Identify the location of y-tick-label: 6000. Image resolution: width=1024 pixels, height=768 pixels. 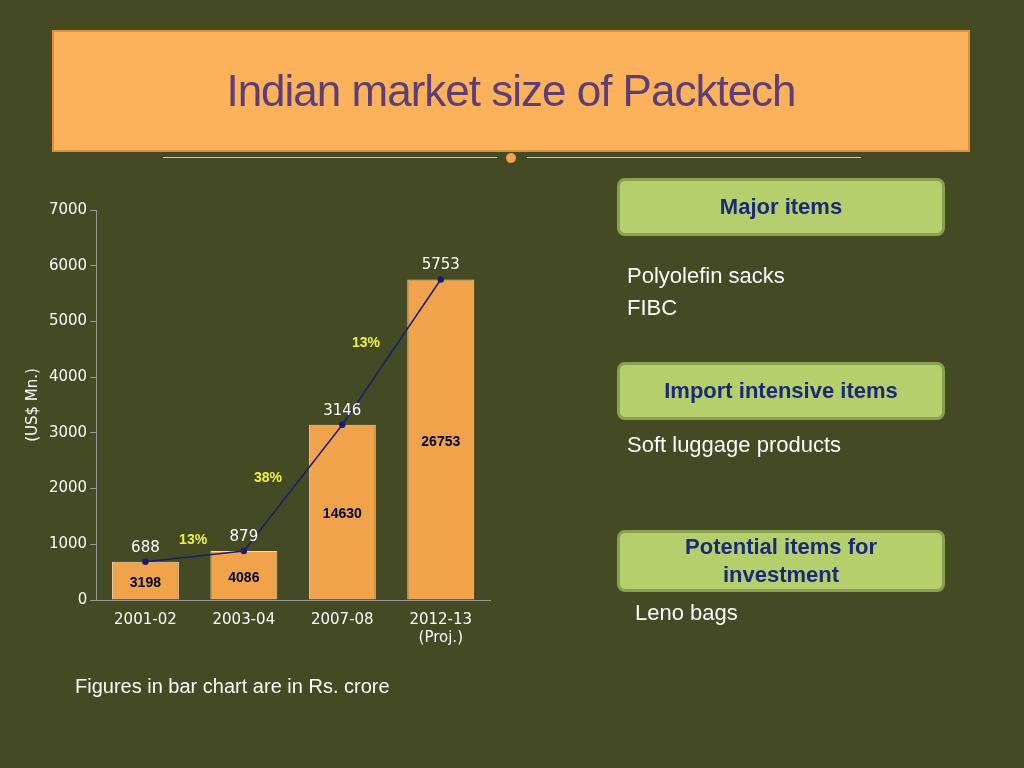
(68, 264).